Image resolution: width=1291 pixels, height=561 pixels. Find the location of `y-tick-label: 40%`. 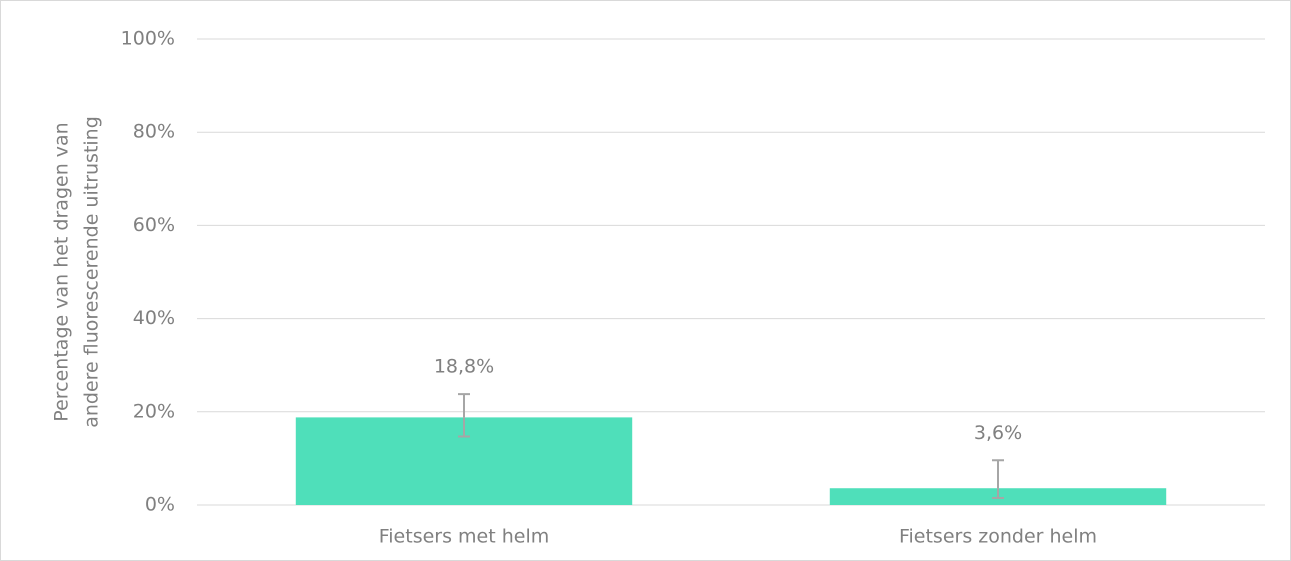

y-tick-label: 40% is located at coordinates (154, 318).